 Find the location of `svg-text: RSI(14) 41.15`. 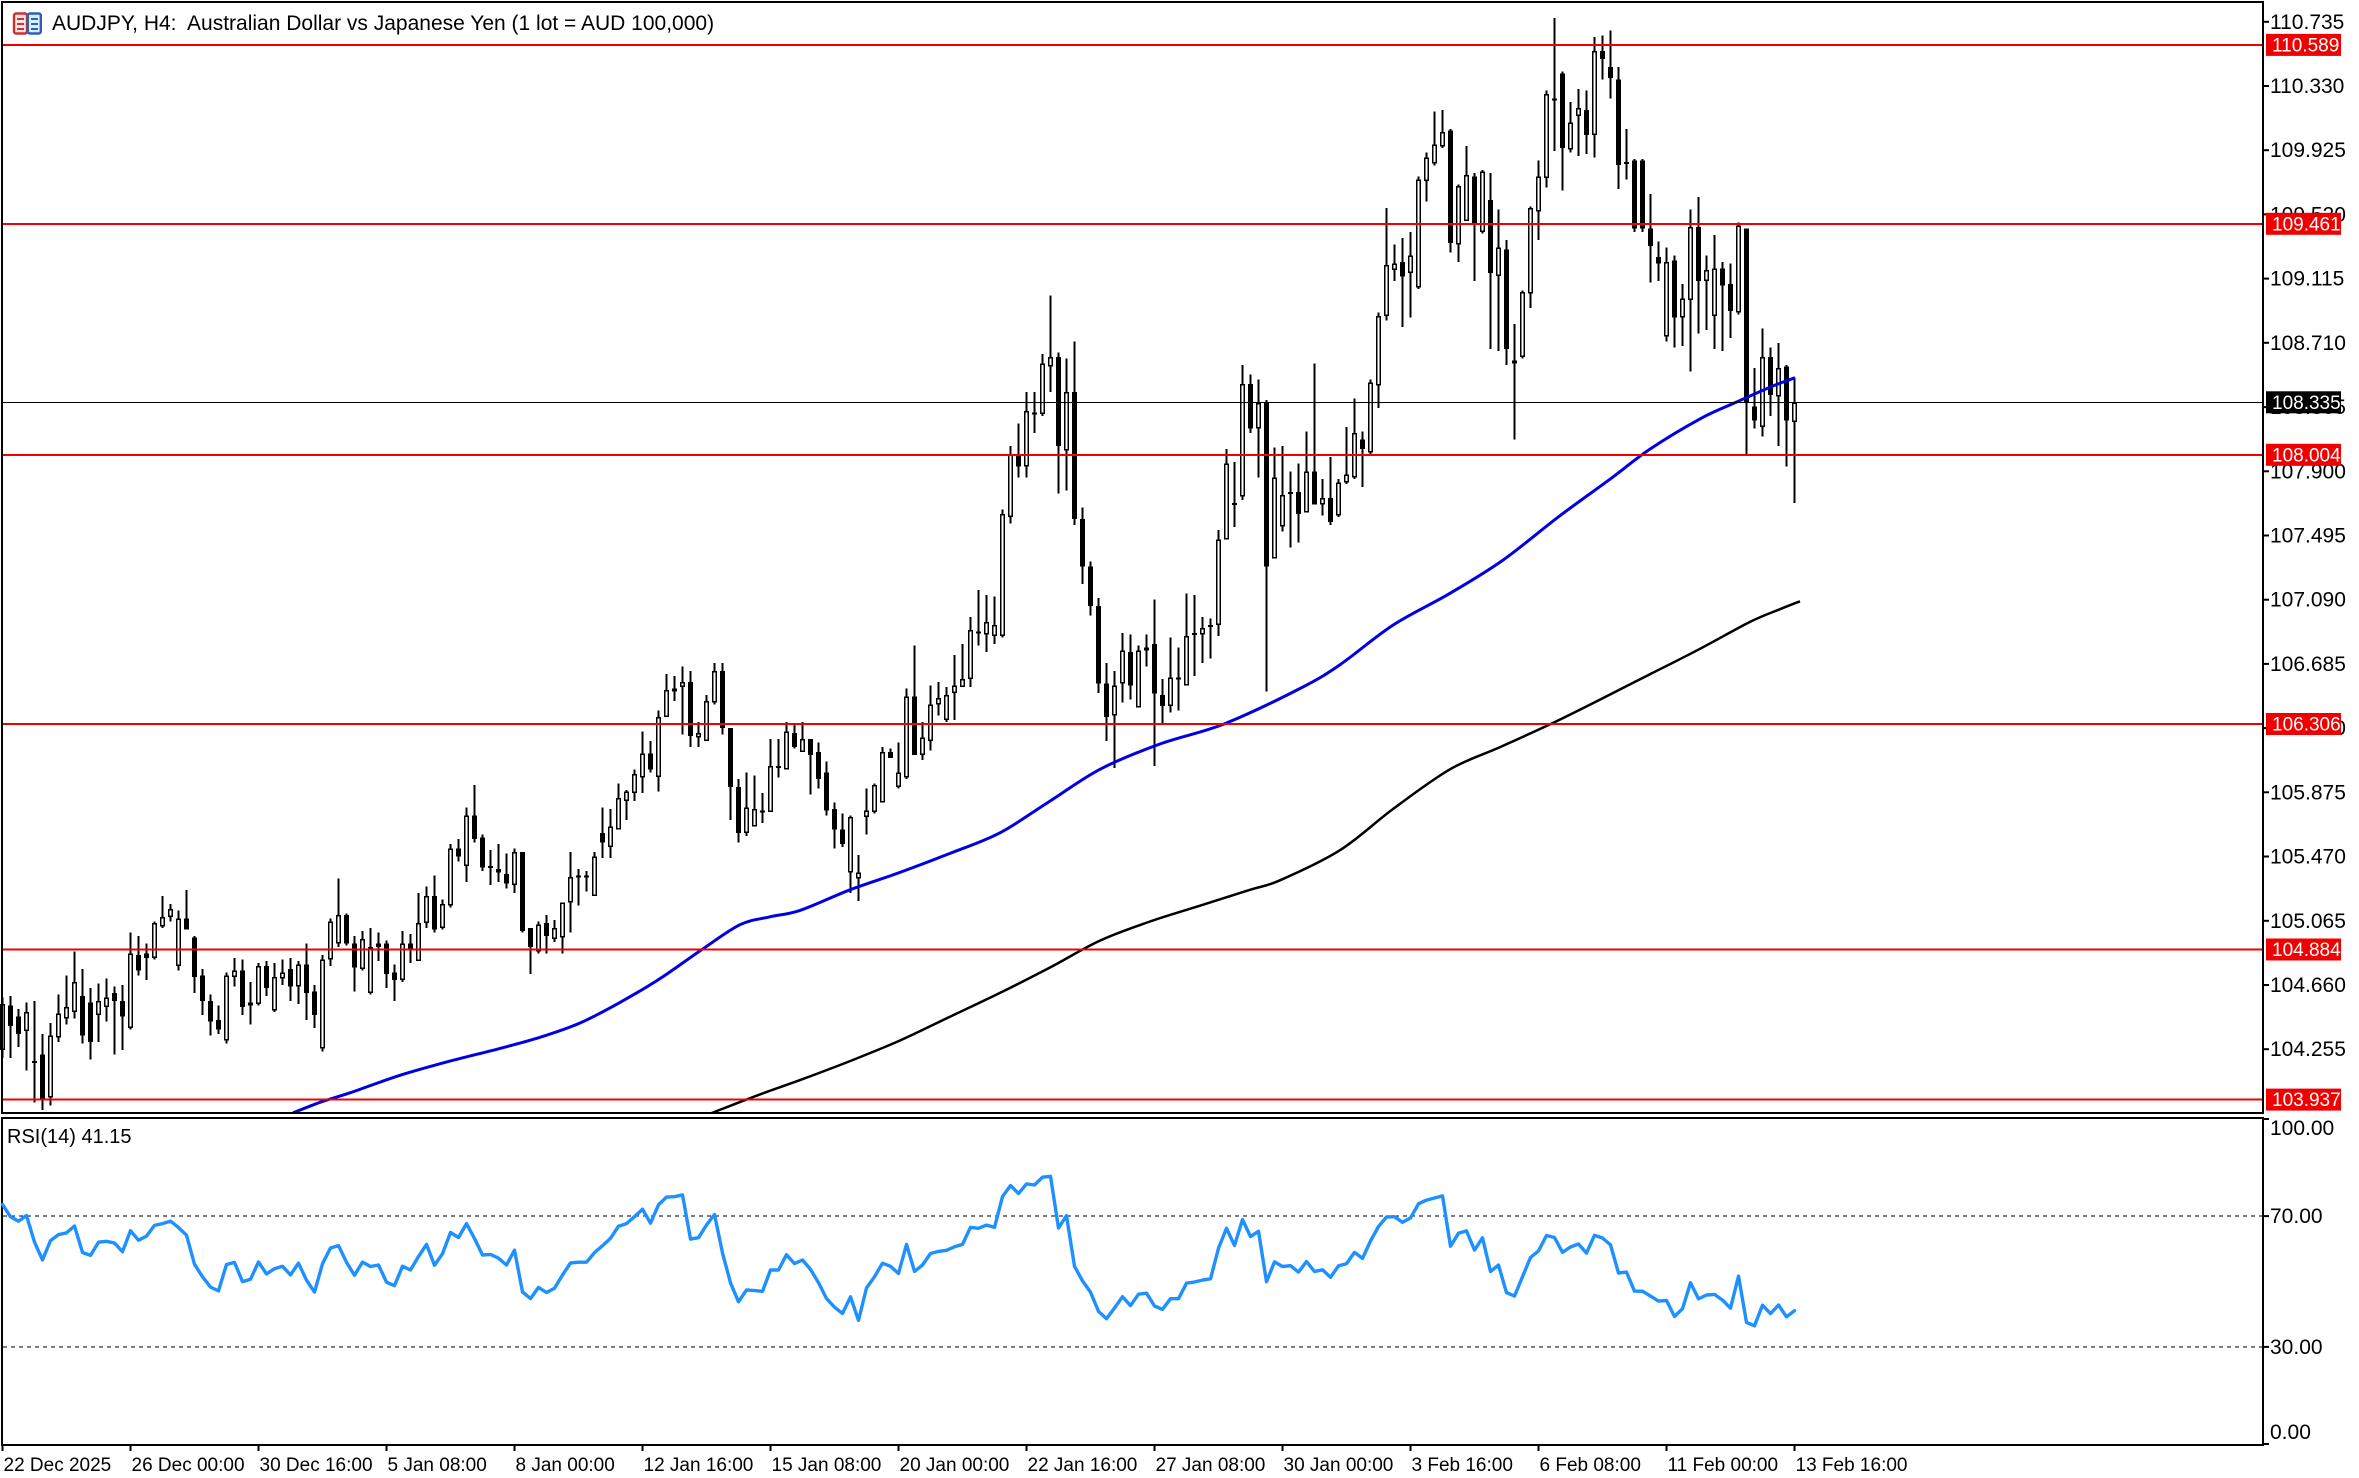

svg-text: RSI(14) 41.15 is located at coordinates (69, 1137).